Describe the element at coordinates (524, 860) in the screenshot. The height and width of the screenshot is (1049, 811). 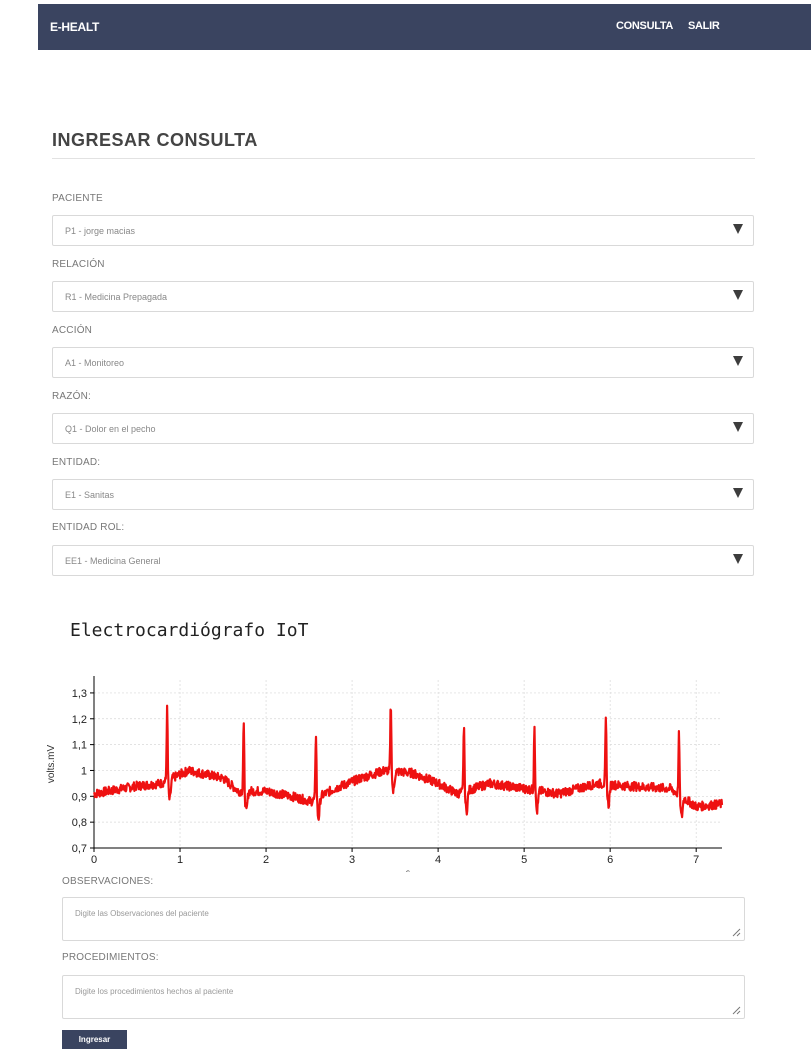
I see `x-tick-label: 5` at that location.